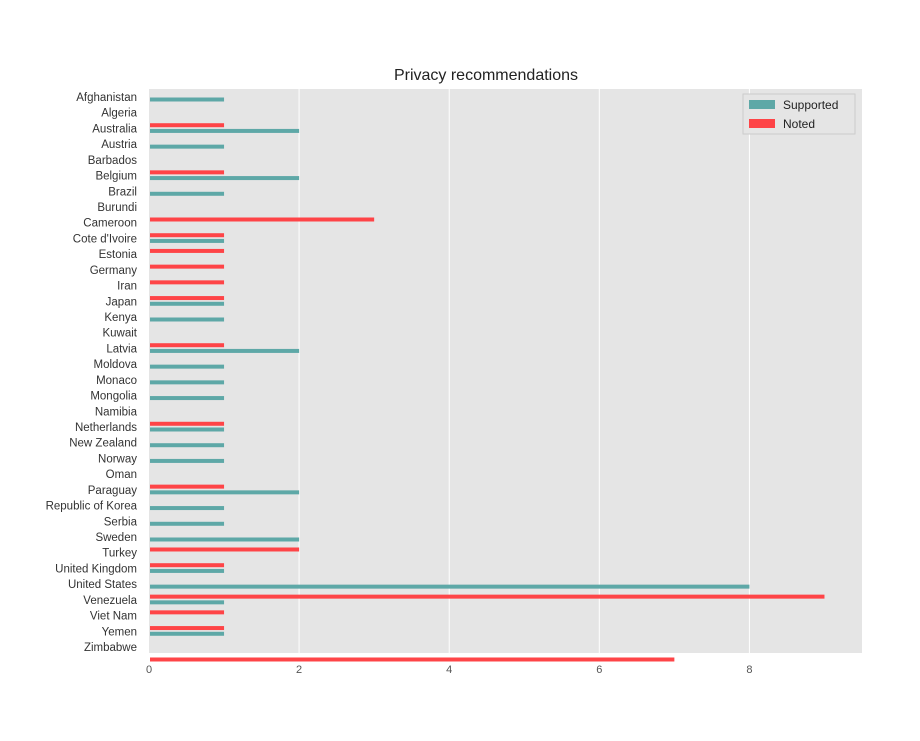 The width and height of the screenshot is (920, 741). What do you see at coordinates (117, 459) in the screenshot?
I see `y-tick-label: Norway` at bounding box center [117, 459].